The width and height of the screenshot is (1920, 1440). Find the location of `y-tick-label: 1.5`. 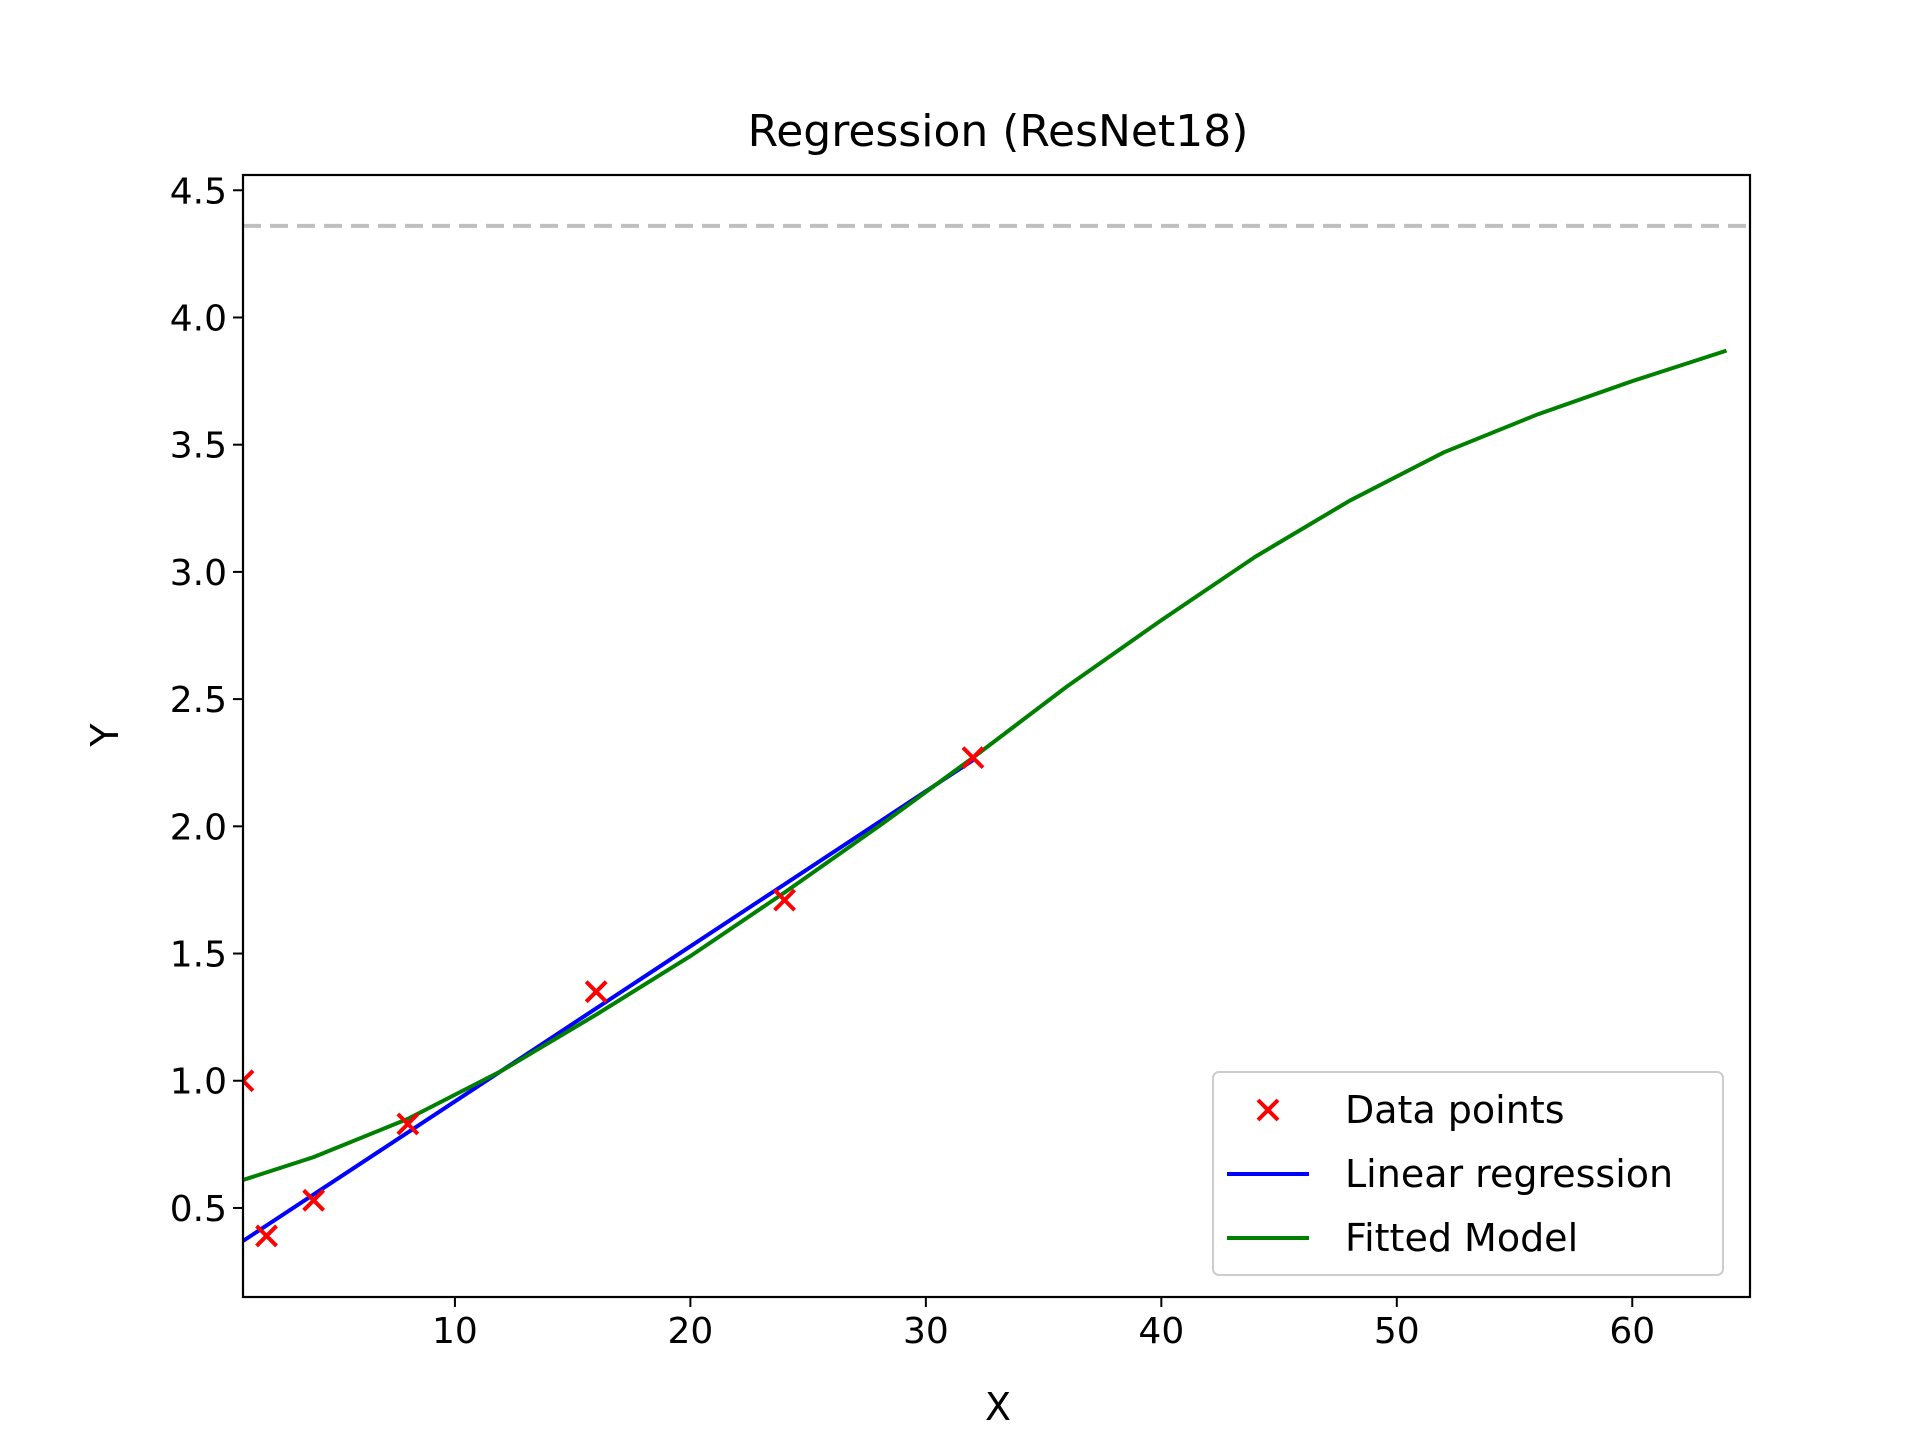

y-tick-label: 1.5 is located at coordinates (198, 955).